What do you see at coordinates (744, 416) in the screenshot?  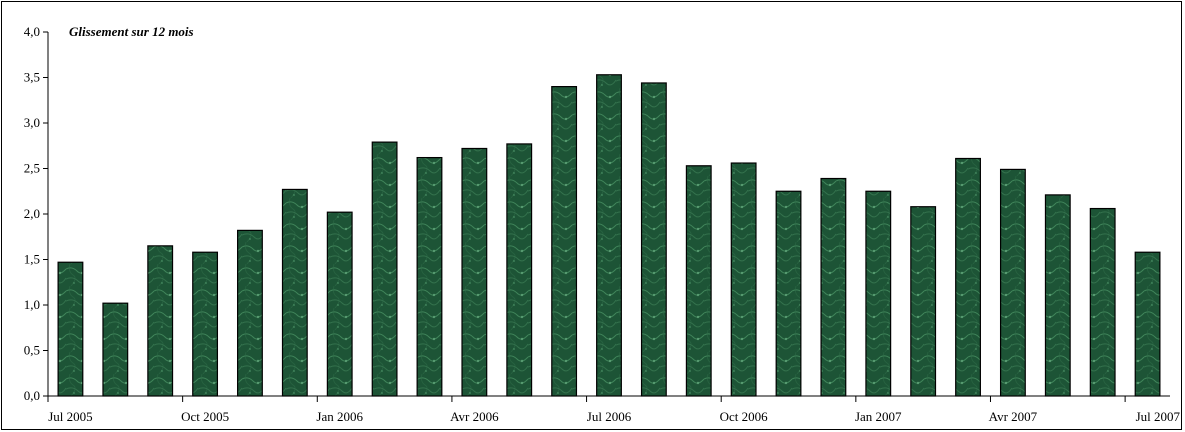 I see `x-tick-label: Oct 2006` at bounding box center [744, 416].